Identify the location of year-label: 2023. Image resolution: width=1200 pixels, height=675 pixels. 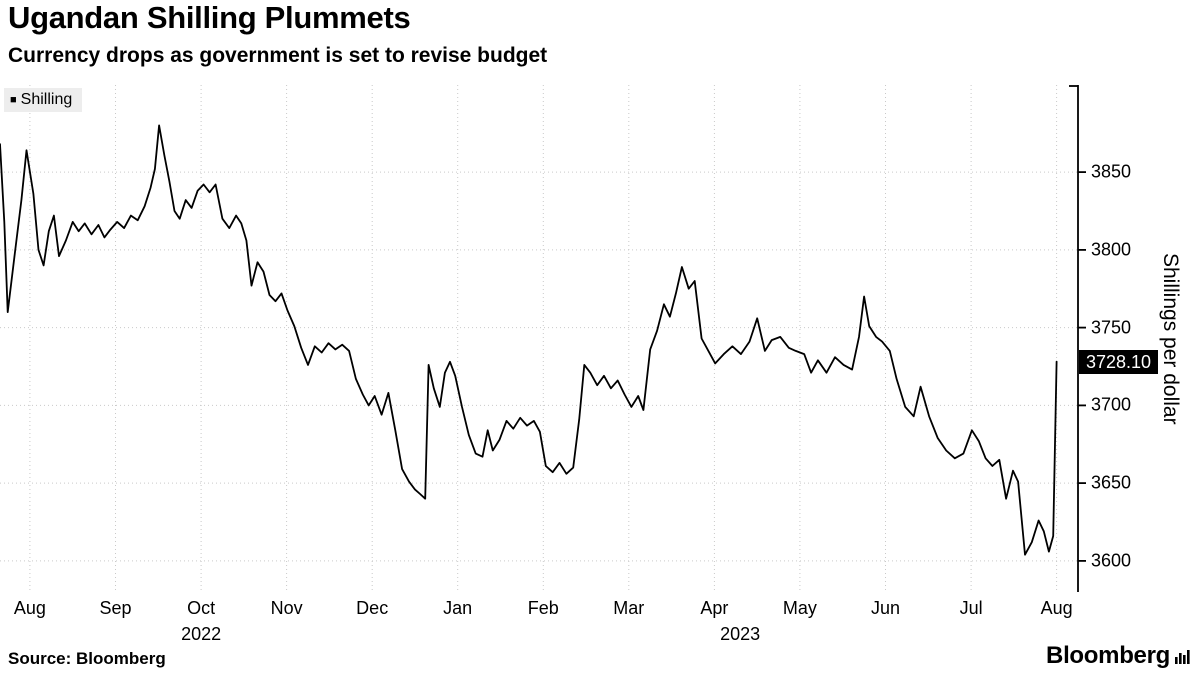
(740, 634).